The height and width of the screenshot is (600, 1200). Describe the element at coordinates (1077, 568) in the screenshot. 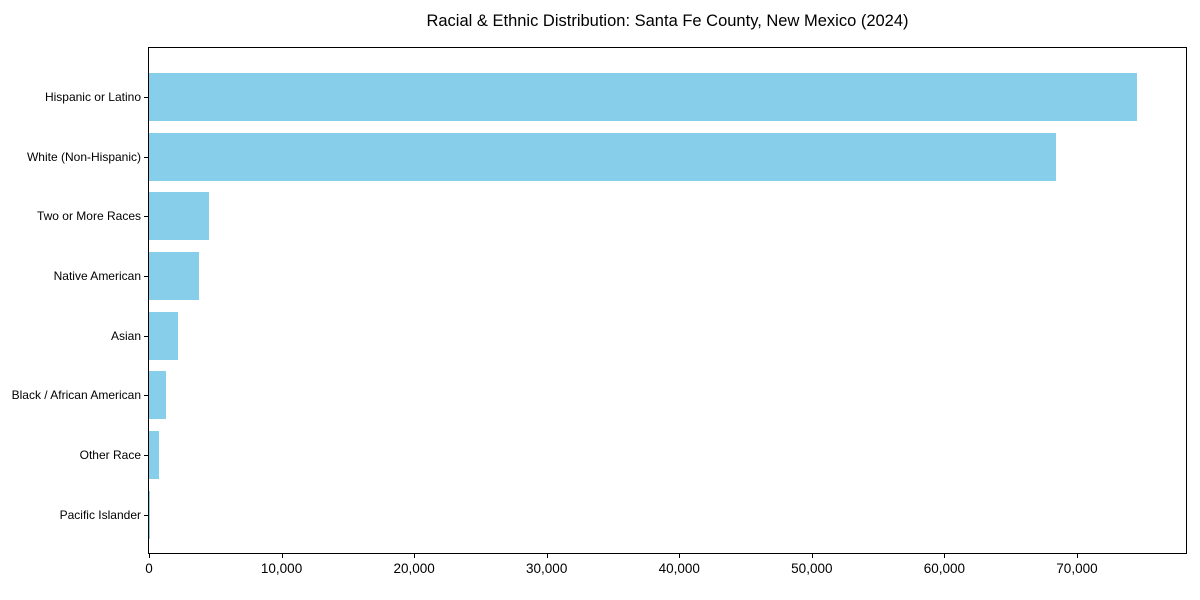

I see `x-tick-label: 70,000` at that location.